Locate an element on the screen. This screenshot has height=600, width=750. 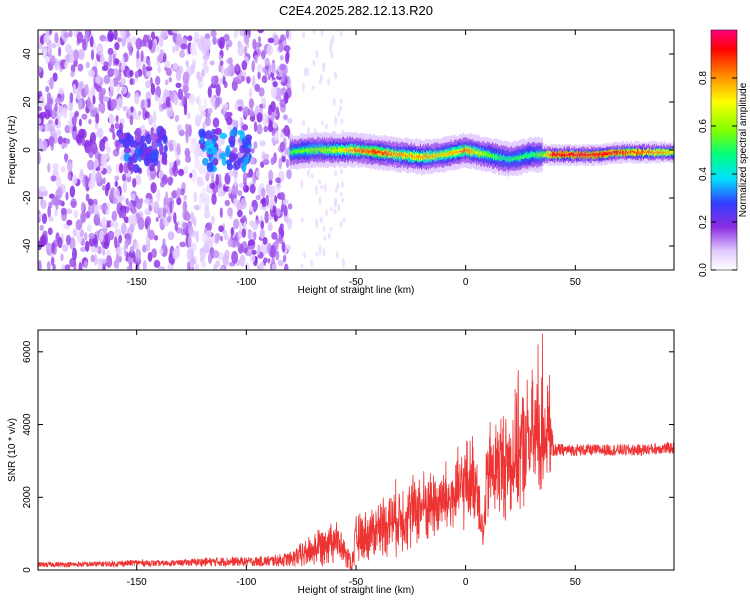
snr-y-tick-label: 2000 is located at coordinates (27, 497).